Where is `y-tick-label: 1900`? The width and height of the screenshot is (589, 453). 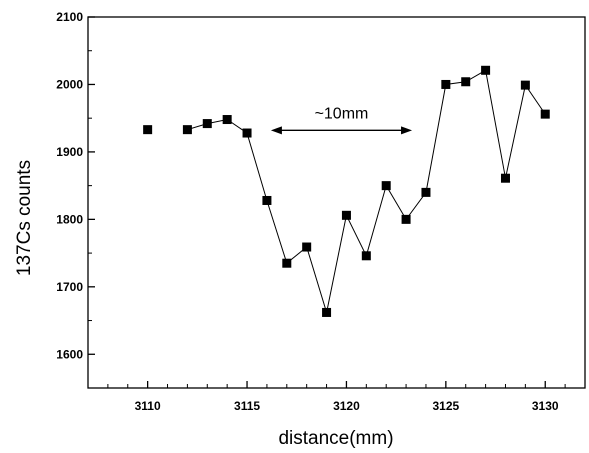 y-tick-label: 1900 is located at coordinates (69, 152).